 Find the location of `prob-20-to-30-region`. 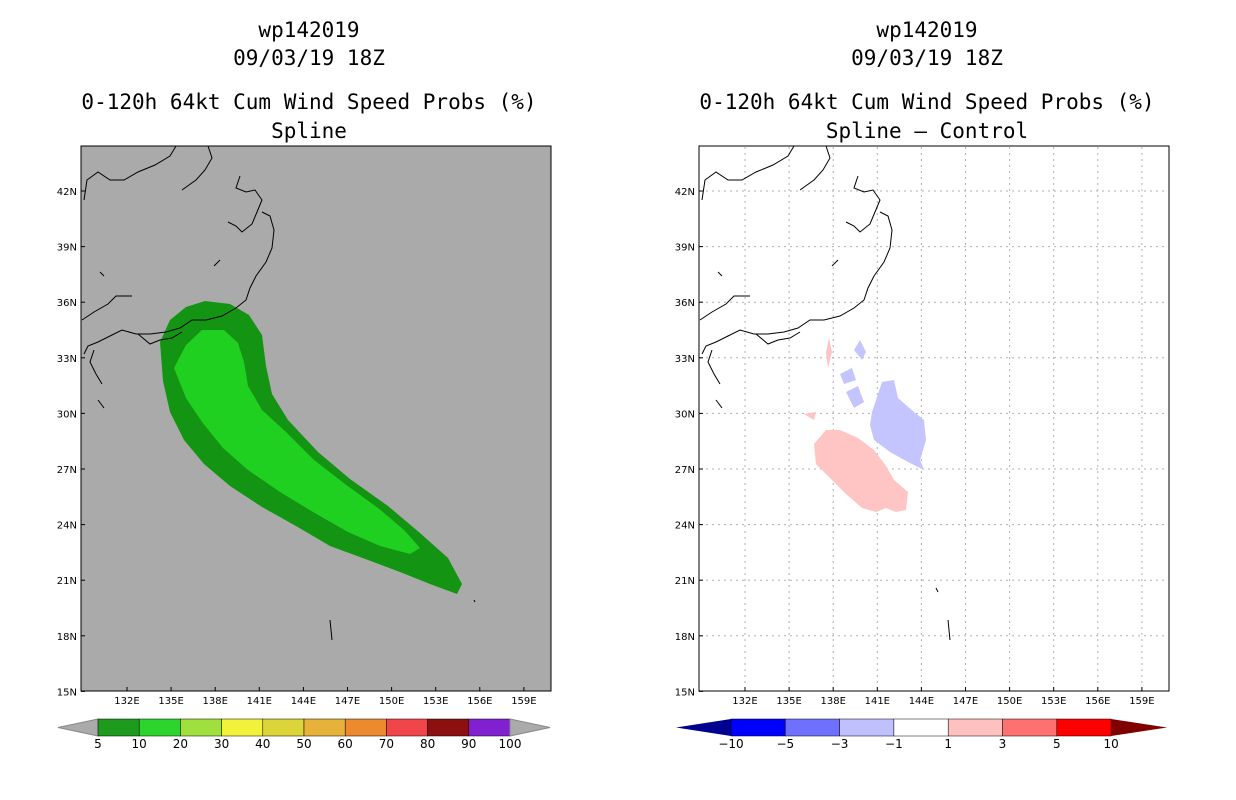

prob-20-to-30-region is located at coordinates (297, 442).